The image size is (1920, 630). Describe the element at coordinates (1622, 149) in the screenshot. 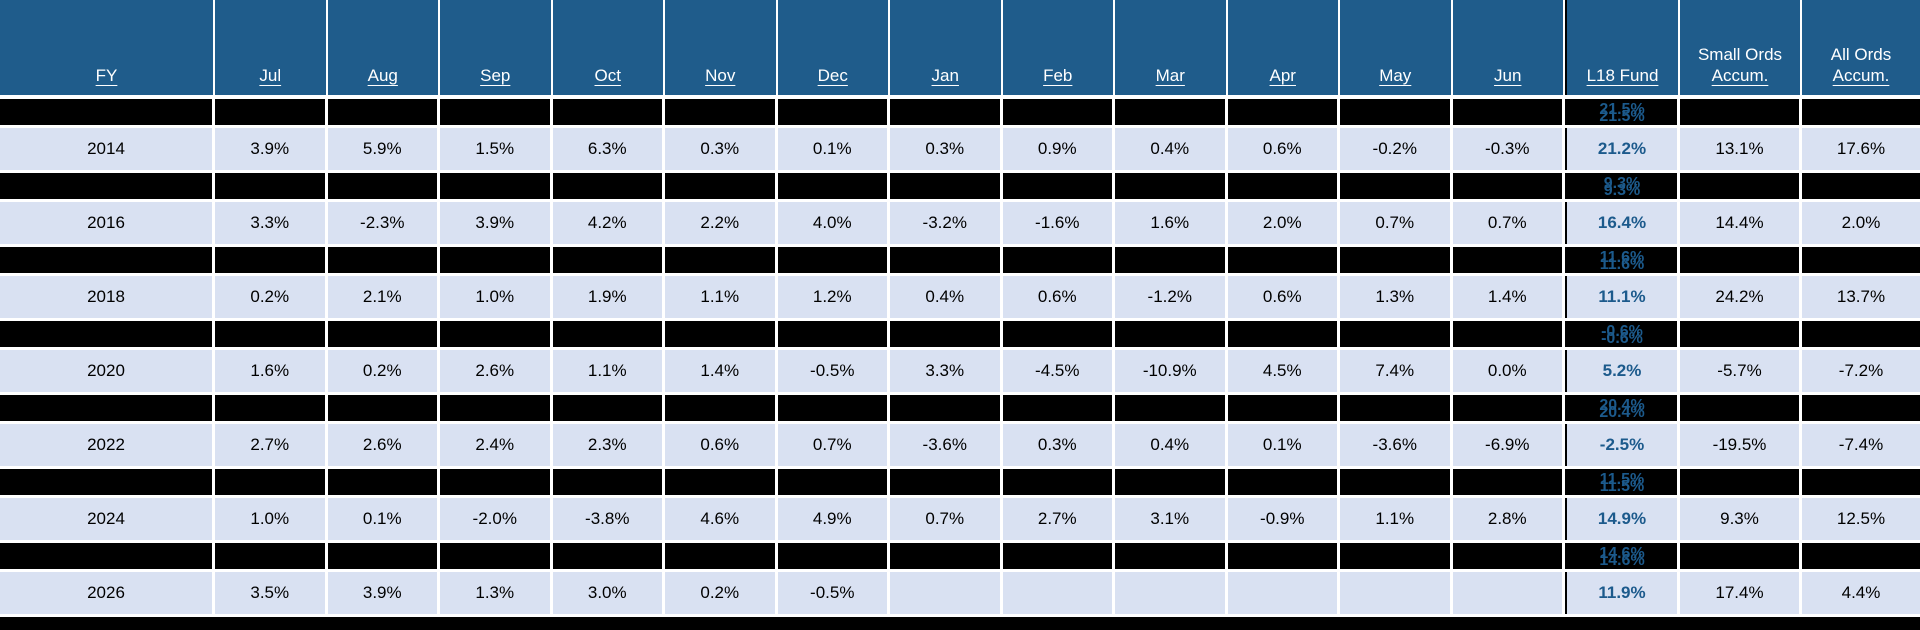

I see `l18-fund-cell: 21.2%` at that location.